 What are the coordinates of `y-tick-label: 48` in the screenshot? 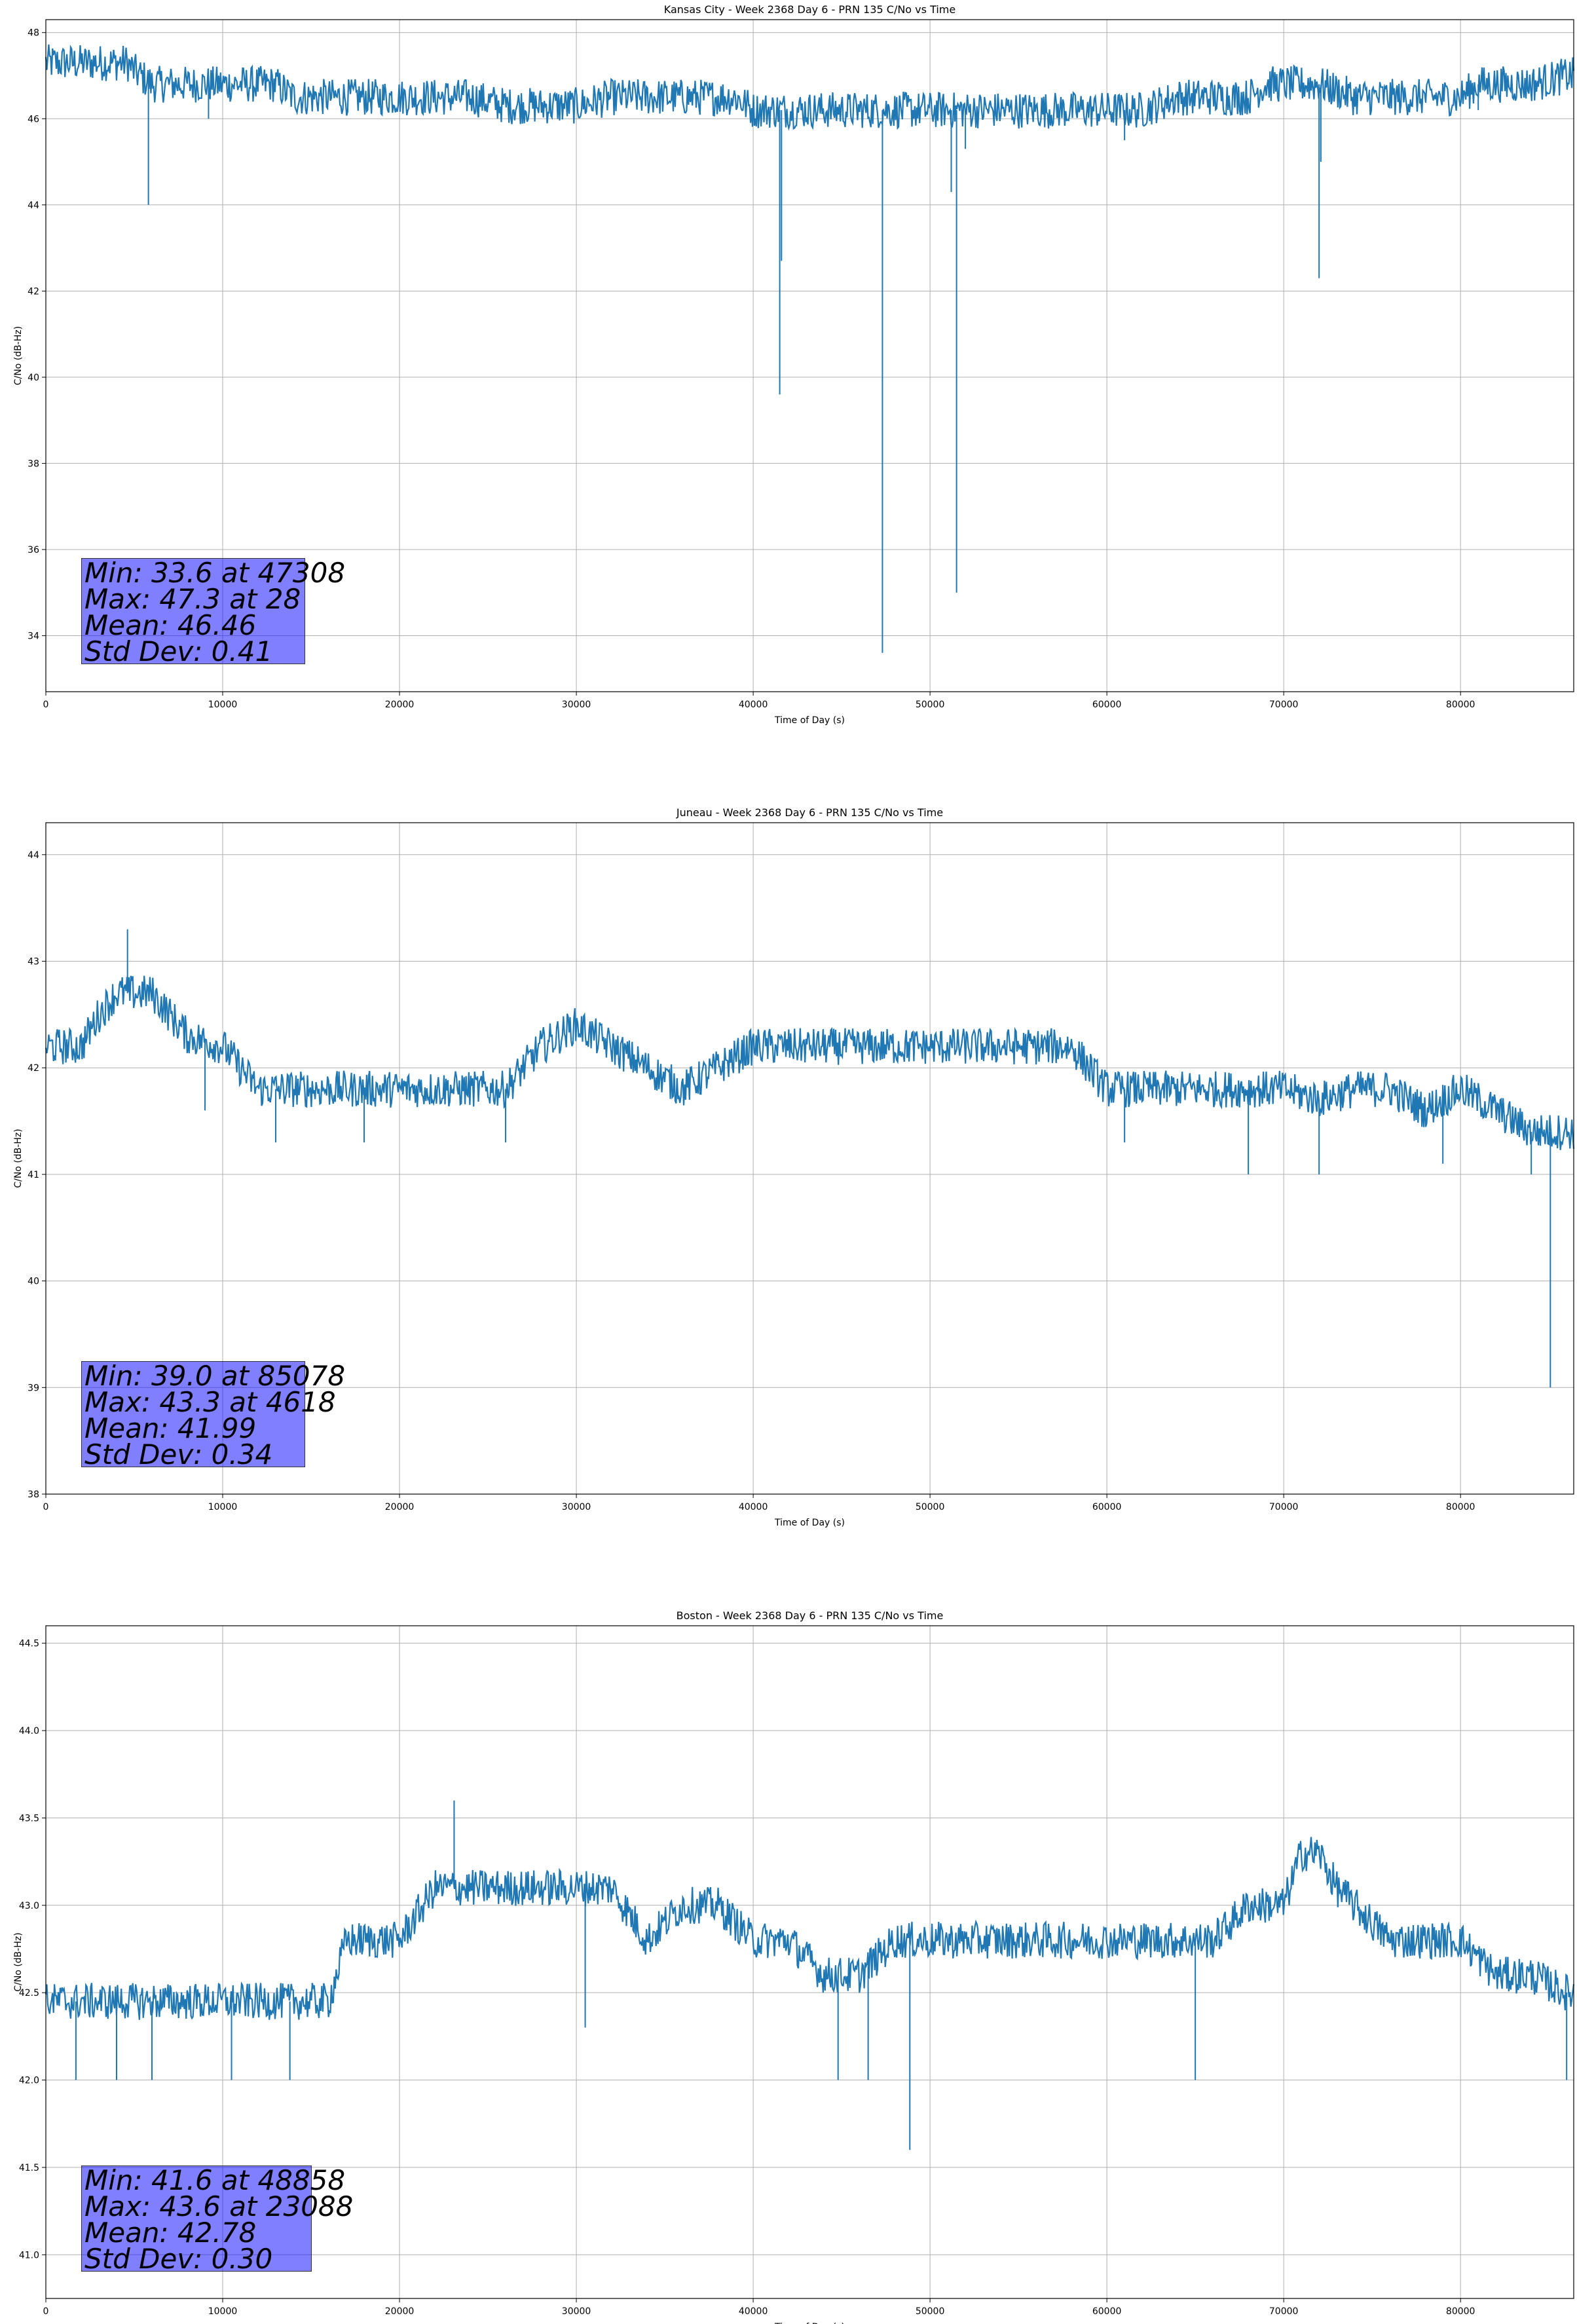 It's located at (33, 33).